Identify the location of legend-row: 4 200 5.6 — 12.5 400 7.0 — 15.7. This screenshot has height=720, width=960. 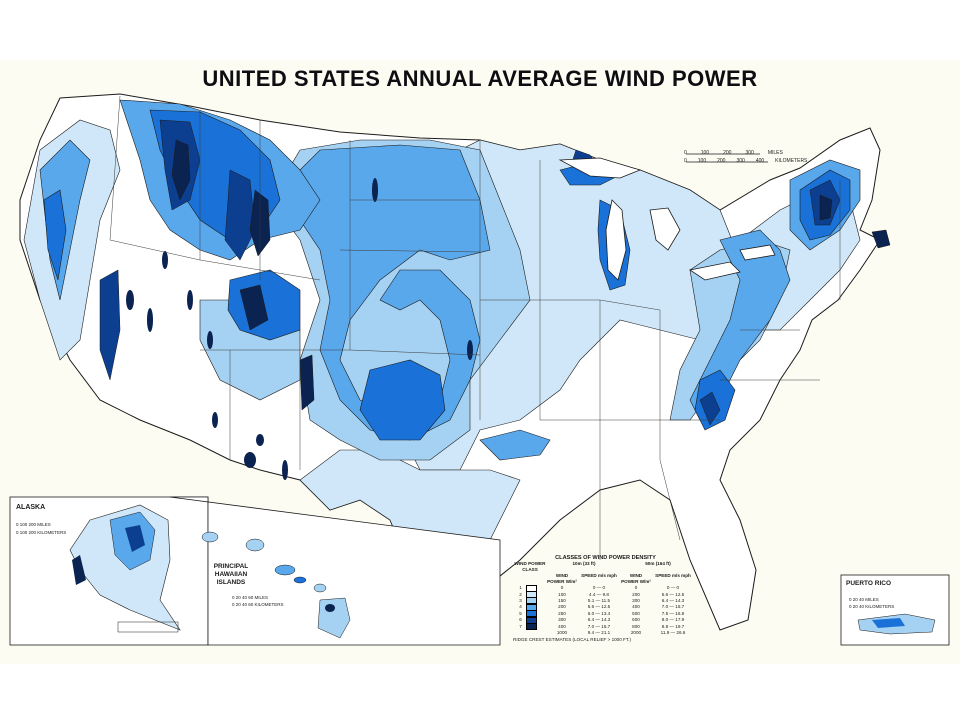
(605, 607).